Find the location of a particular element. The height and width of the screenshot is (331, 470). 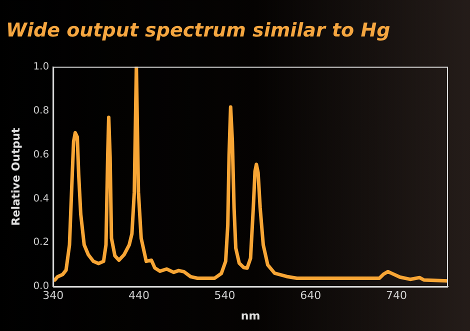

y-tick-label: 0.2 is located at coordinates (41, 242).